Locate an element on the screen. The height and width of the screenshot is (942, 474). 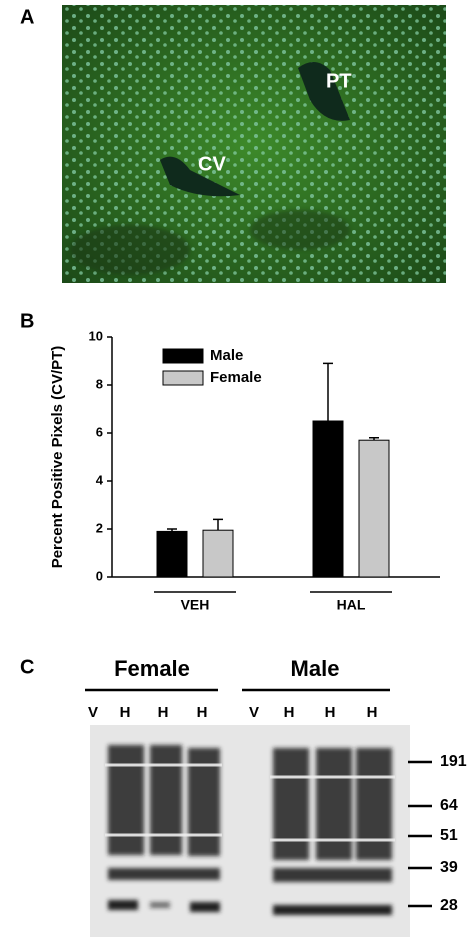
y-tick-label: 4 is located at coordinates (100, 479).